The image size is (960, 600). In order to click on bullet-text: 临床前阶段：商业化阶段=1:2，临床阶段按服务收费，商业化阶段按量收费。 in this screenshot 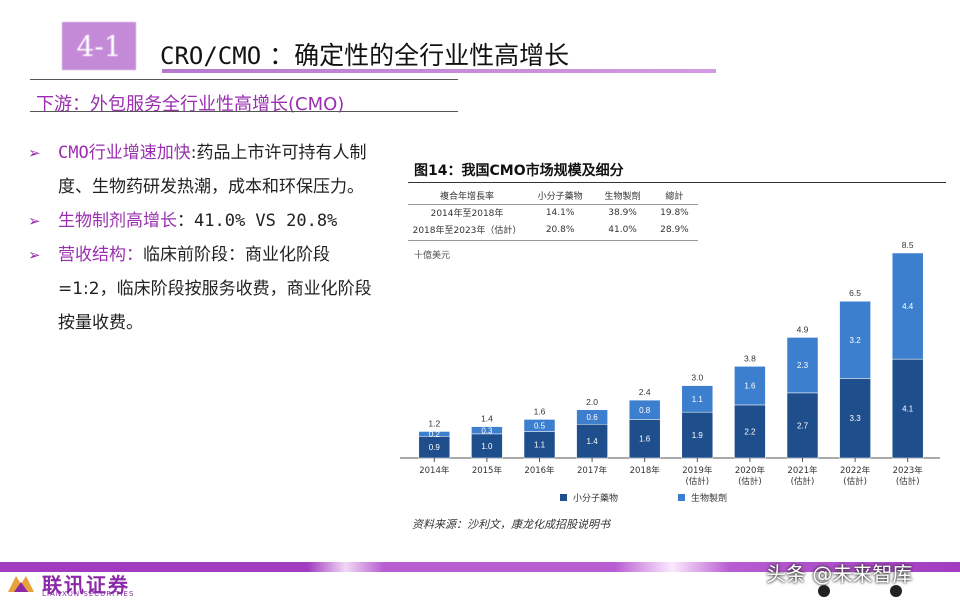, I will do `click(215, 289)`.